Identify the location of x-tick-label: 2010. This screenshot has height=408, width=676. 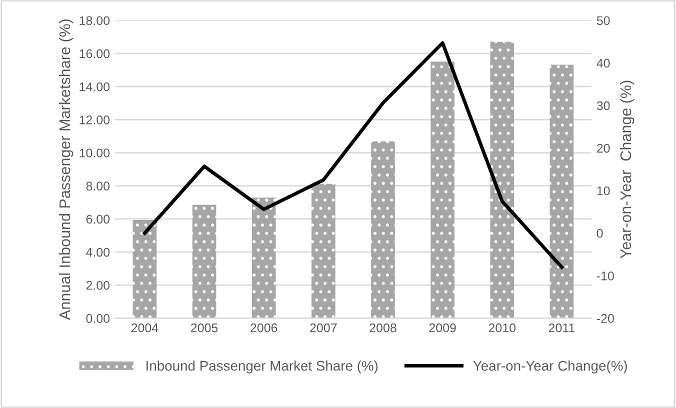
(502, 327).